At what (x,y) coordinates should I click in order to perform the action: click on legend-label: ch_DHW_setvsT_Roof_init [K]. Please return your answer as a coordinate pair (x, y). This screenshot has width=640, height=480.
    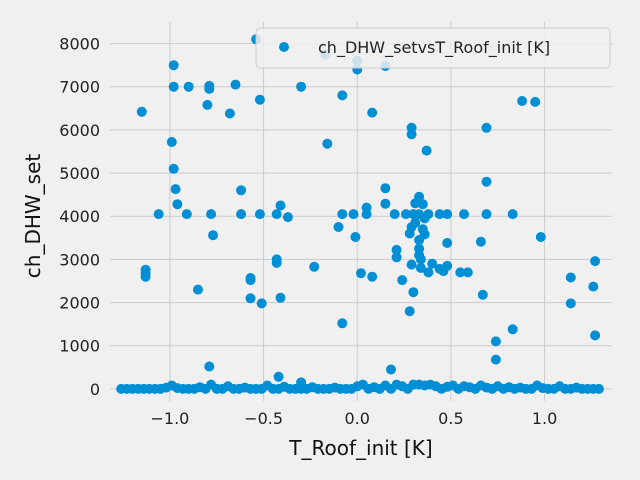
    Looking at the image, I should click on (434, 48).